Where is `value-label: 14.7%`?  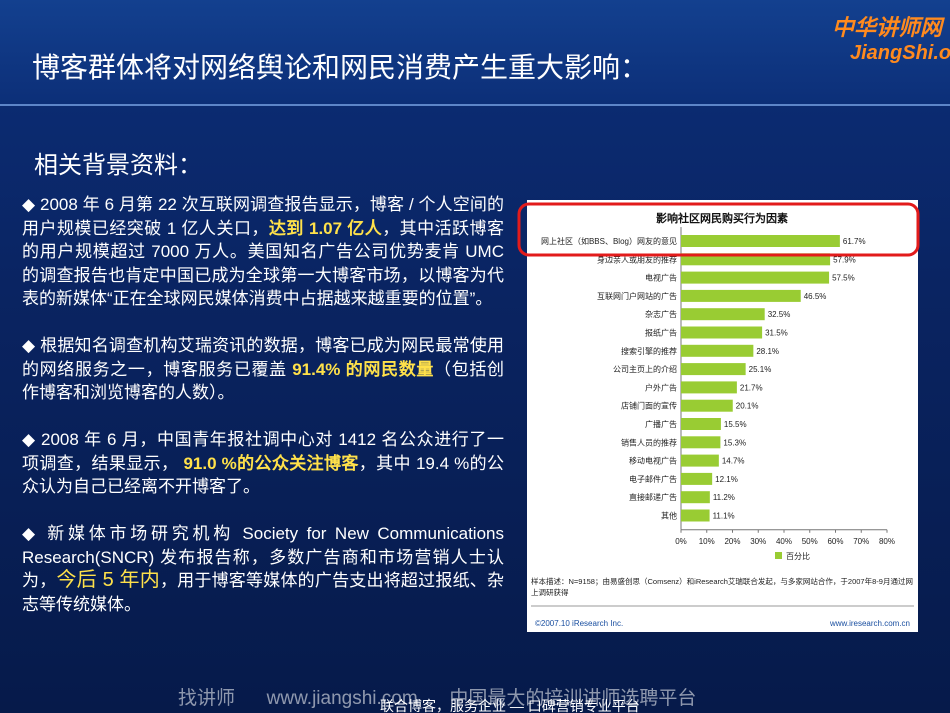 value-label: 14.7% is located at coordinates (733, 461).